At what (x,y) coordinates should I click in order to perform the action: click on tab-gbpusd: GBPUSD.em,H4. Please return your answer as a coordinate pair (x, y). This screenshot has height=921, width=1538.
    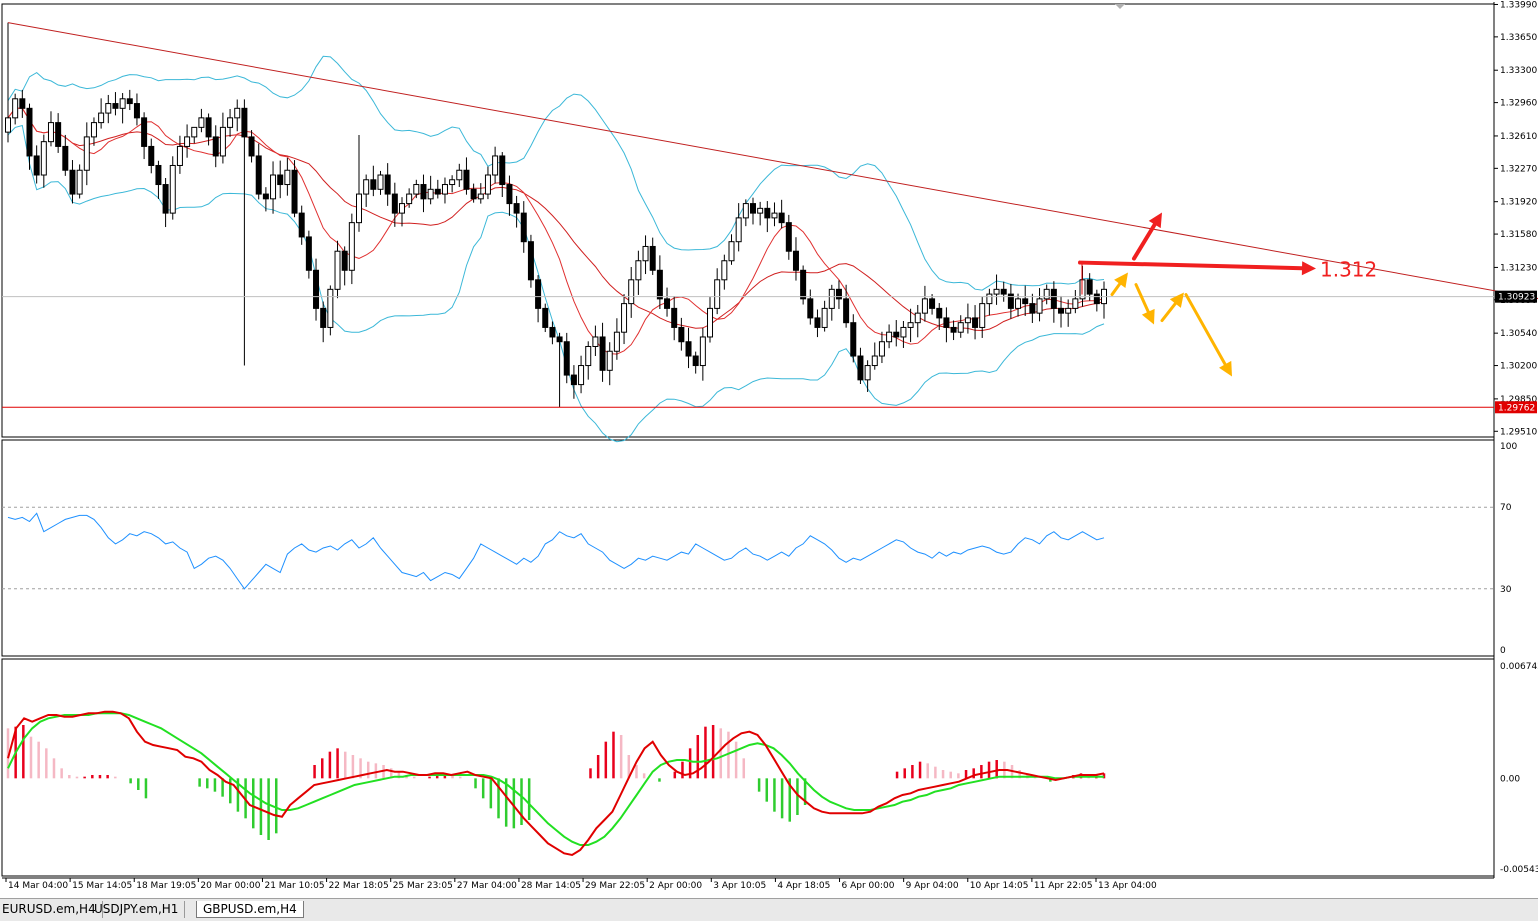
    Looking at the image, I should click on (250, 909).